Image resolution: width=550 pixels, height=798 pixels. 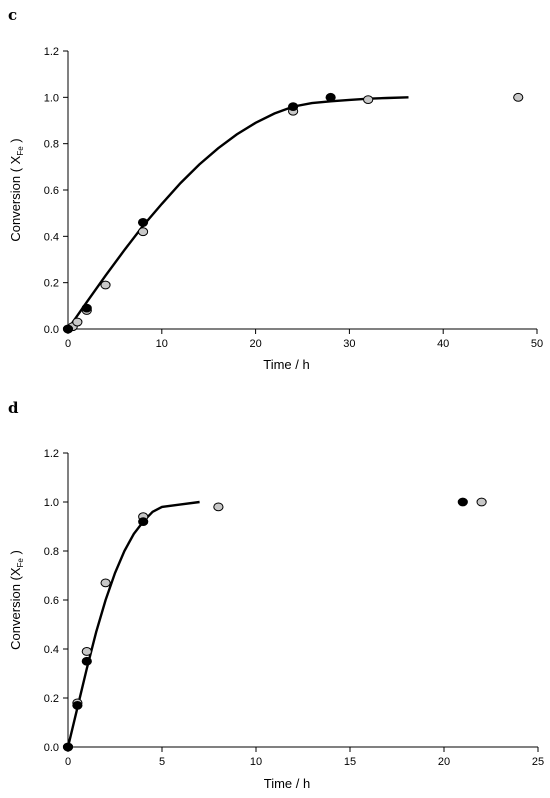 What do you see at coordinates (162, 762) in the screenshot?
I see `x-tick-label: 5` at bounding box center [162, 762].